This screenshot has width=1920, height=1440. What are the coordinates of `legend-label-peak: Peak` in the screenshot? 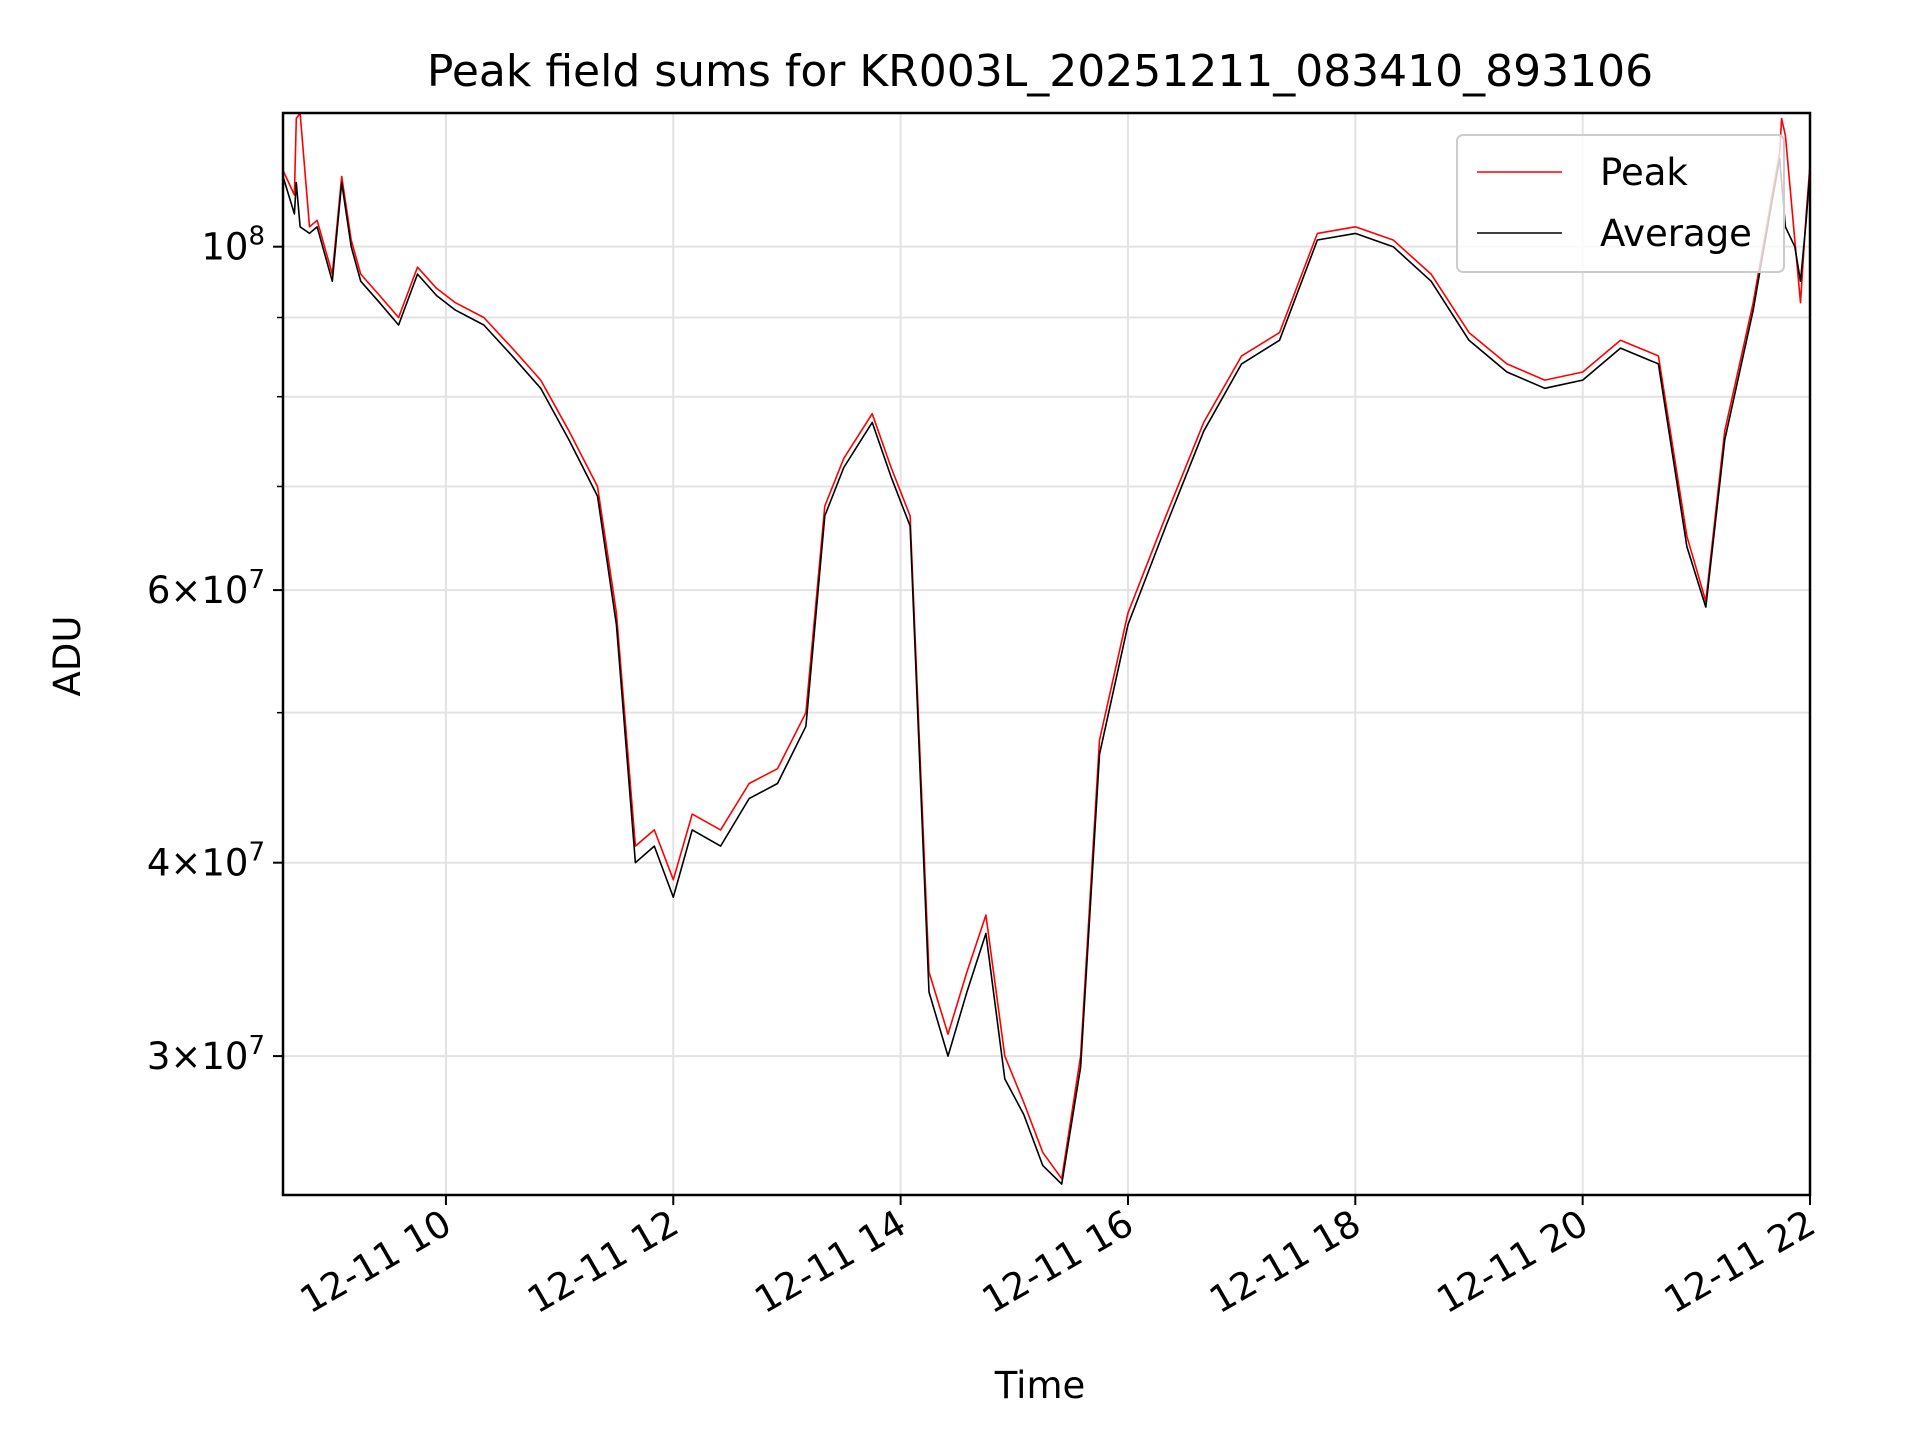 It's located at (1644, 172).